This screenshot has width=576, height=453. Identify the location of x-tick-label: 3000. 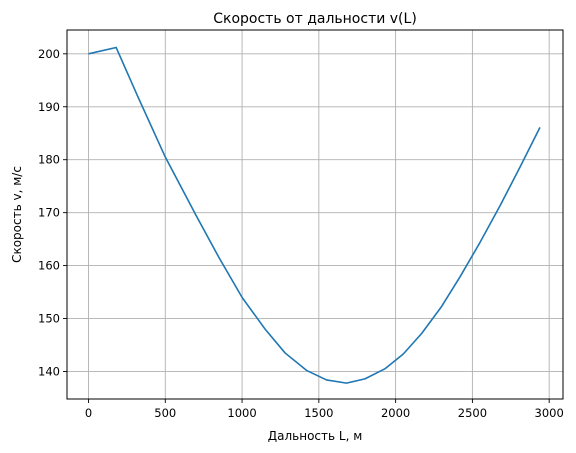
(549, 413).